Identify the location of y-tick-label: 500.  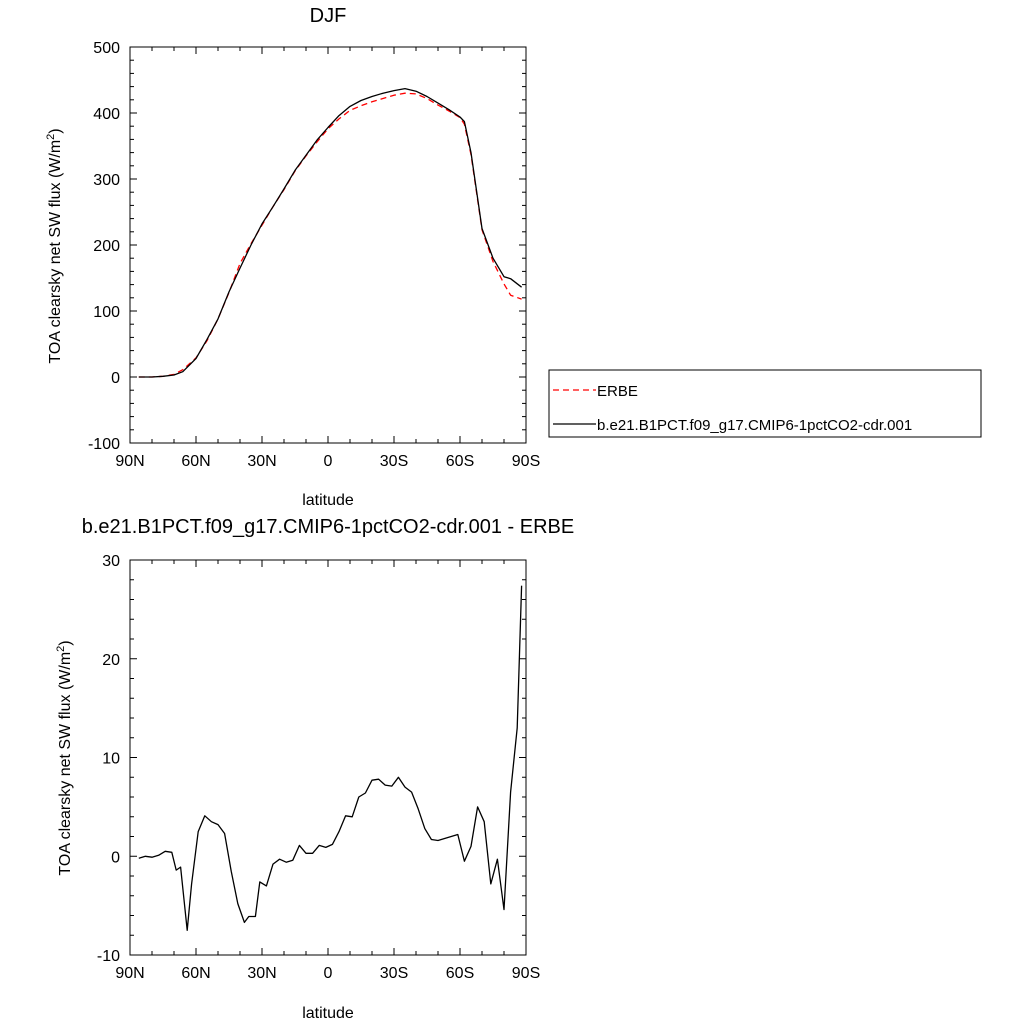
(106, 48).